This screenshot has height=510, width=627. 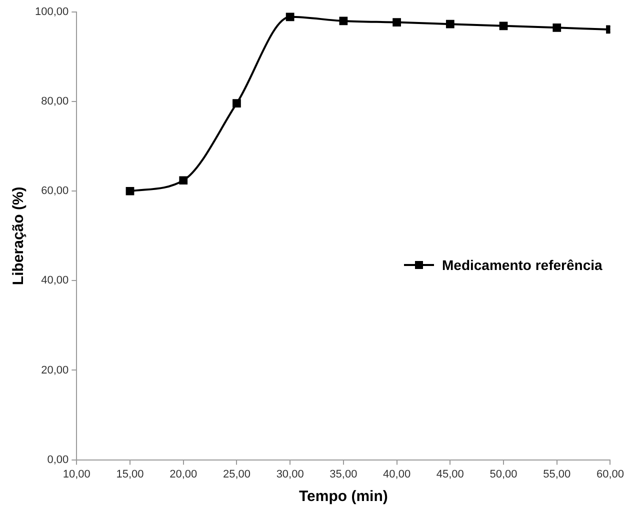 What do you see at coordinates (522, 265) in the screenshot?
I see `legend-label: Medicamento referência` at bounding box center [522, 265].